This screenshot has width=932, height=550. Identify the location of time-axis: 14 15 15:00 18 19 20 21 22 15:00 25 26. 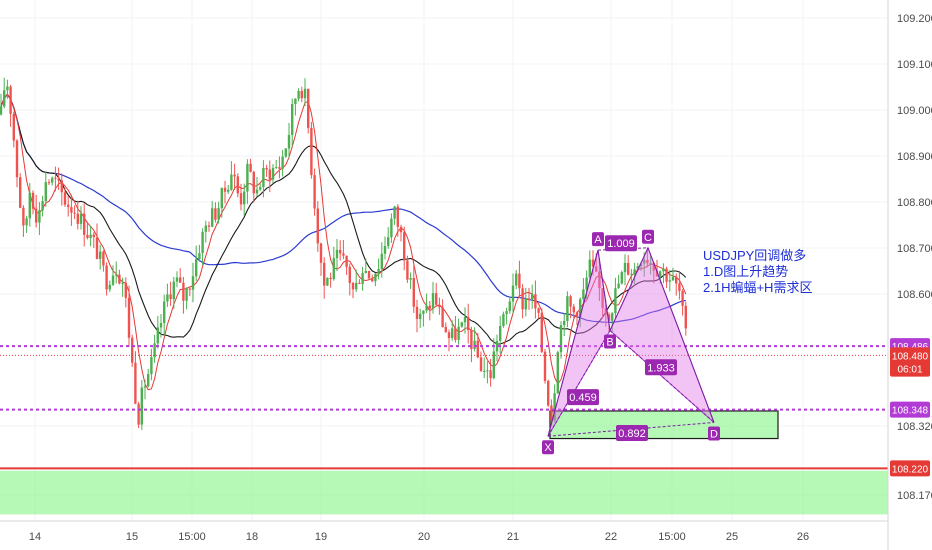
(419, 537).